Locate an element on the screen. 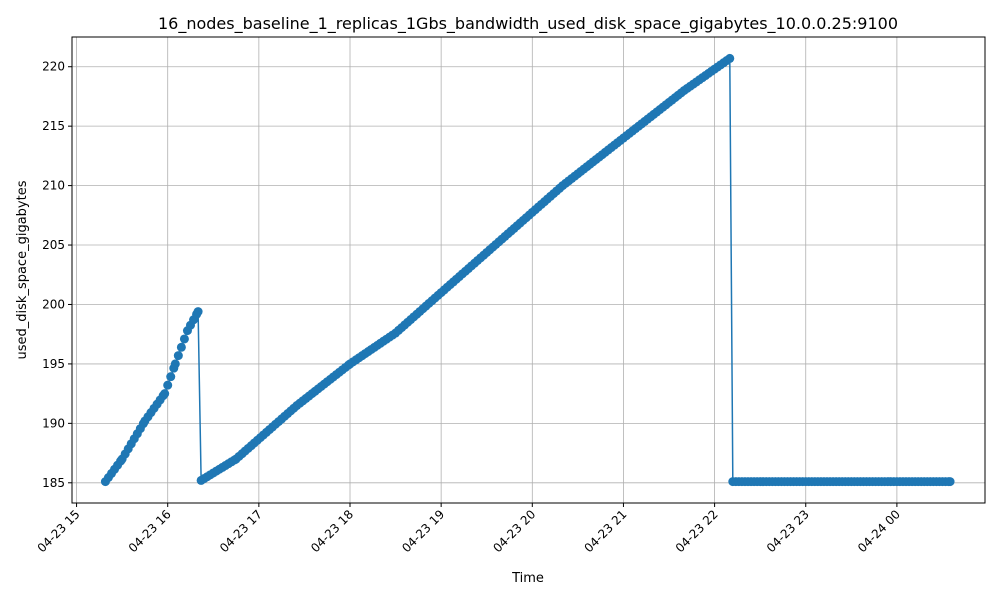  x-tick-label: 04-23 16 is located at coordinates (150, 531).